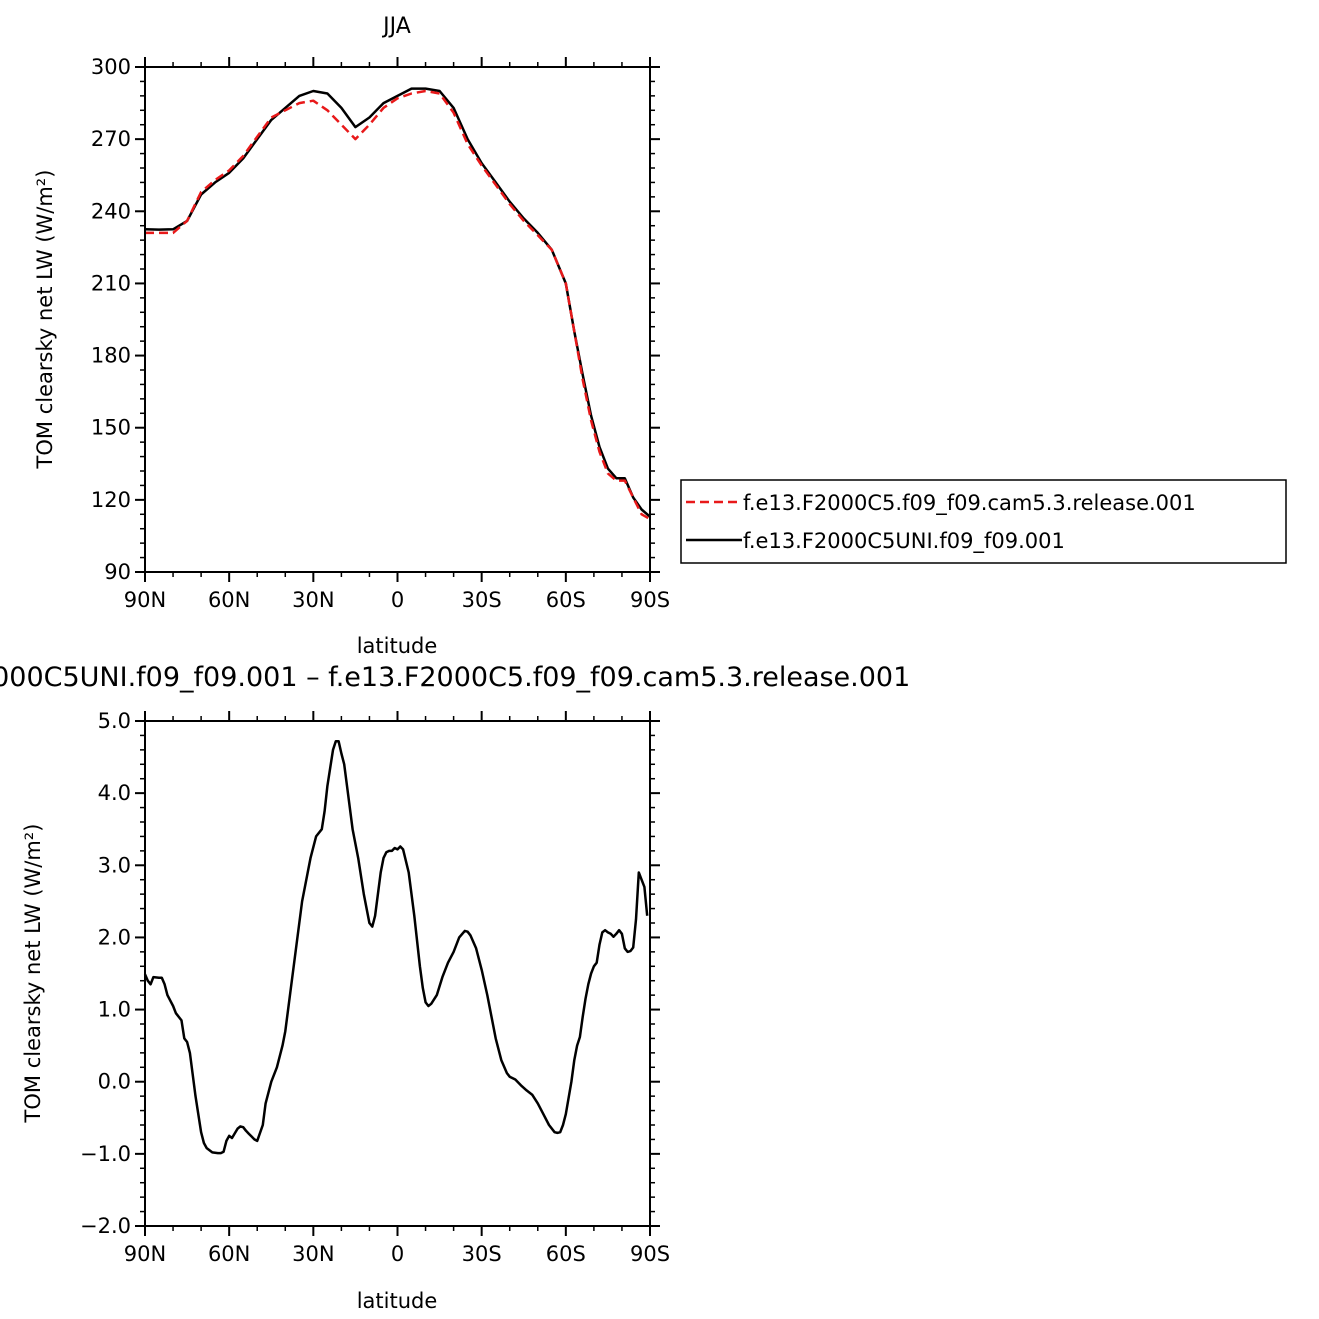 The image size is (1319, 1319). Describe the element at coordinates (114, 793) in the screenshot. I see `bottom-y-tick-label: 4.0` at that location.